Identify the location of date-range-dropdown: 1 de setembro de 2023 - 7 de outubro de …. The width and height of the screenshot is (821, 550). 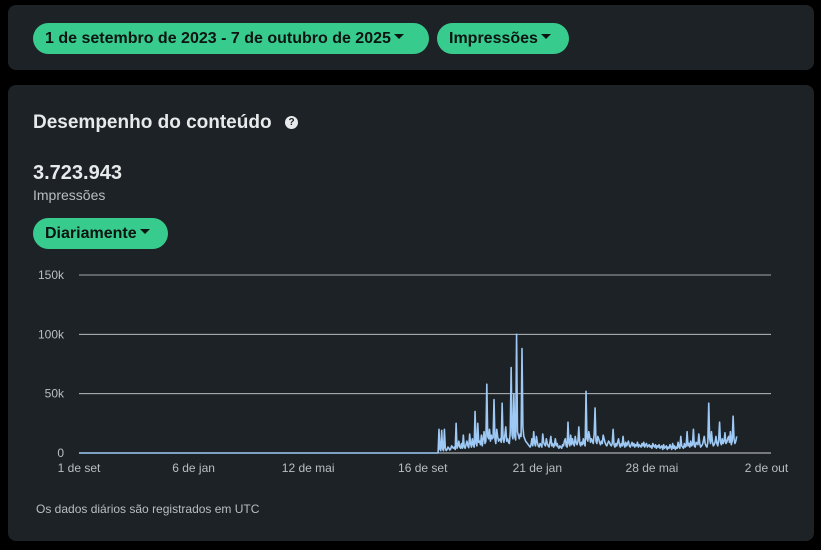
(231, 38).